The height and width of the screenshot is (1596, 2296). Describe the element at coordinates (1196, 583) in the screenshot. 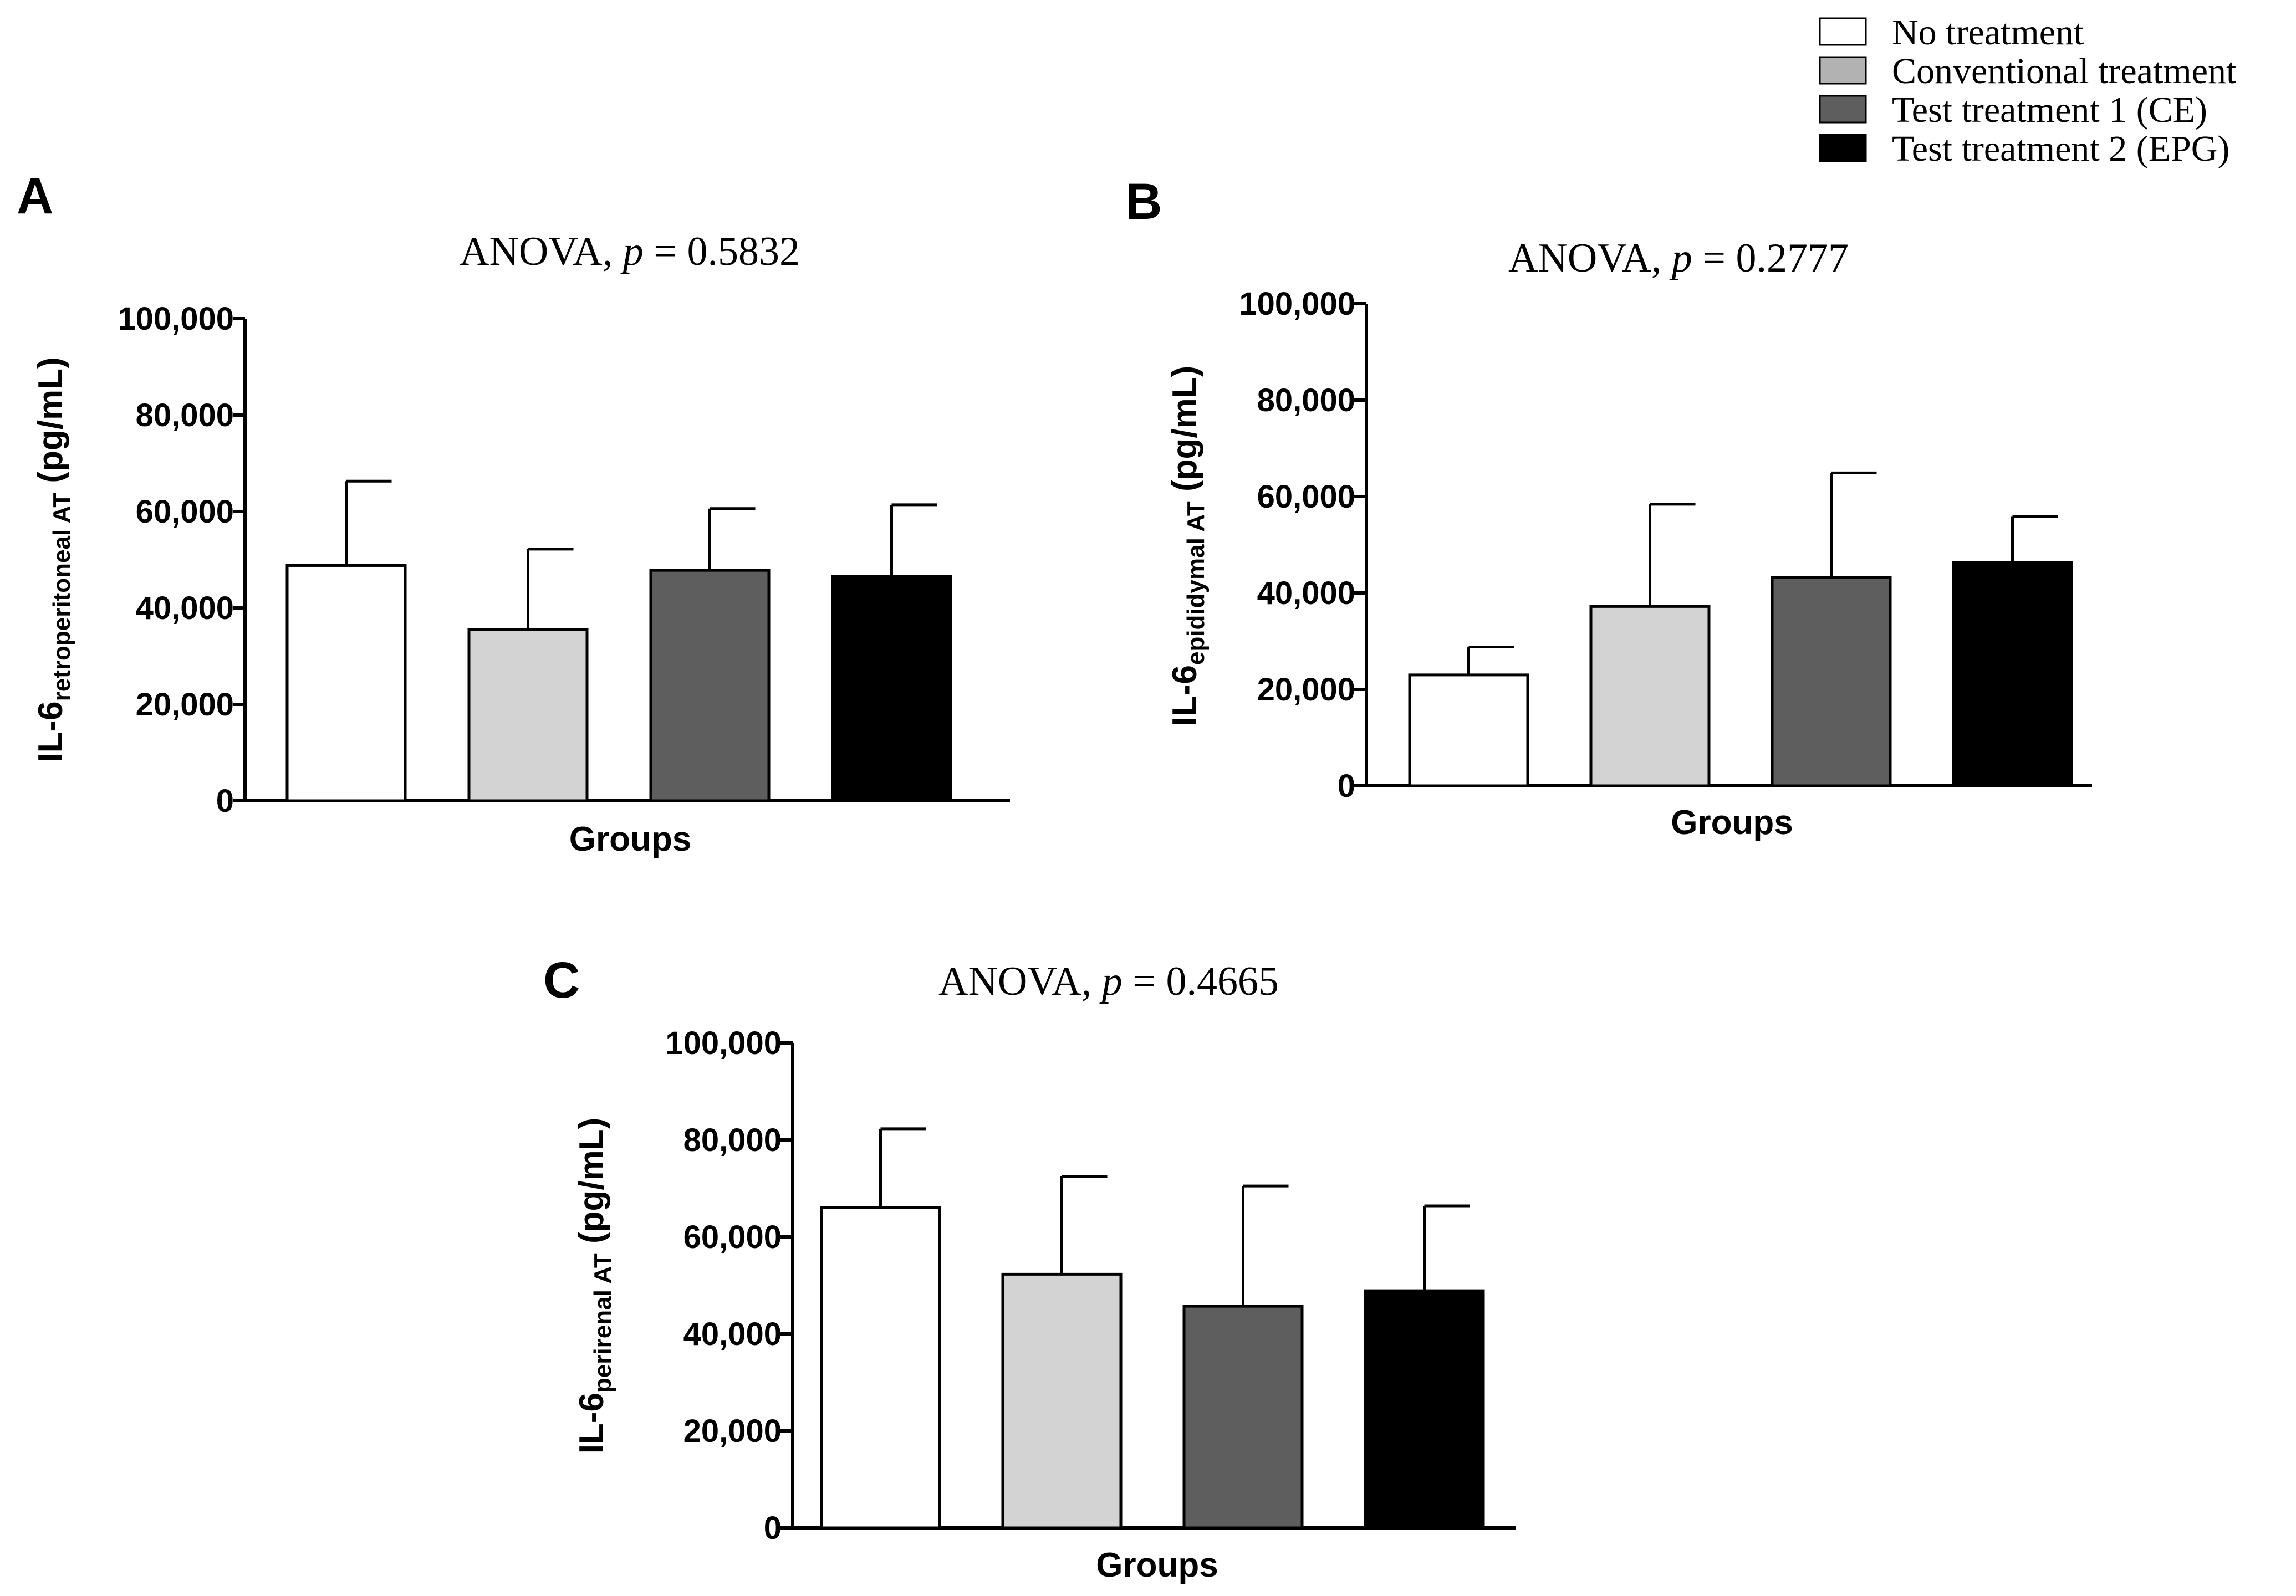

I see `y-label-subscript: epididymal AT` at that location.